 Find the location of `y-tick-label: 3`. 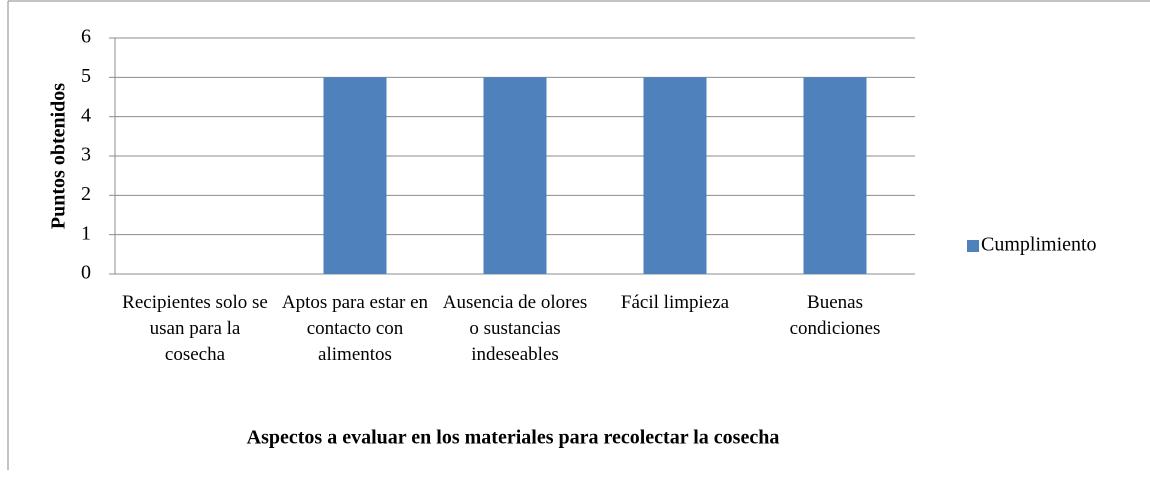

y-tick-label: 3 is located at coordinates (86, 155).